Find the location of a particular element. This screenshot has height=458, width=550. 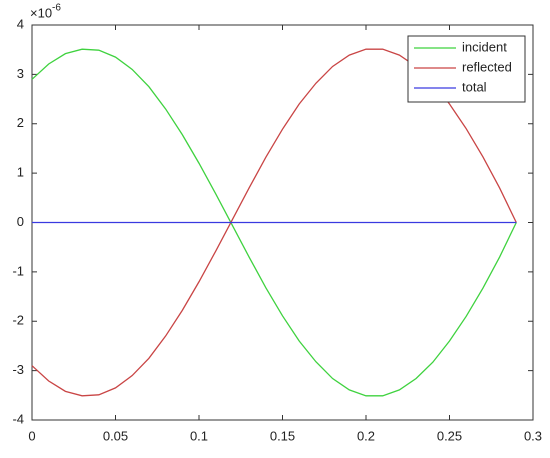

y-tick-label: 0 is located at coordinates (20, 221).